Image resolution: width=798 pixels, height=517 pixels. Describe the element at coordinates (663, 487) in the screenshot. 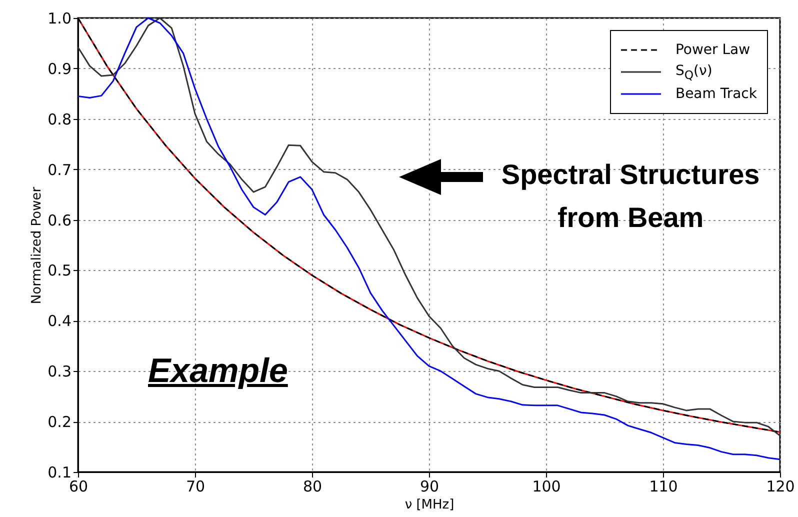

I see `x-tick-label: 110` at that location.